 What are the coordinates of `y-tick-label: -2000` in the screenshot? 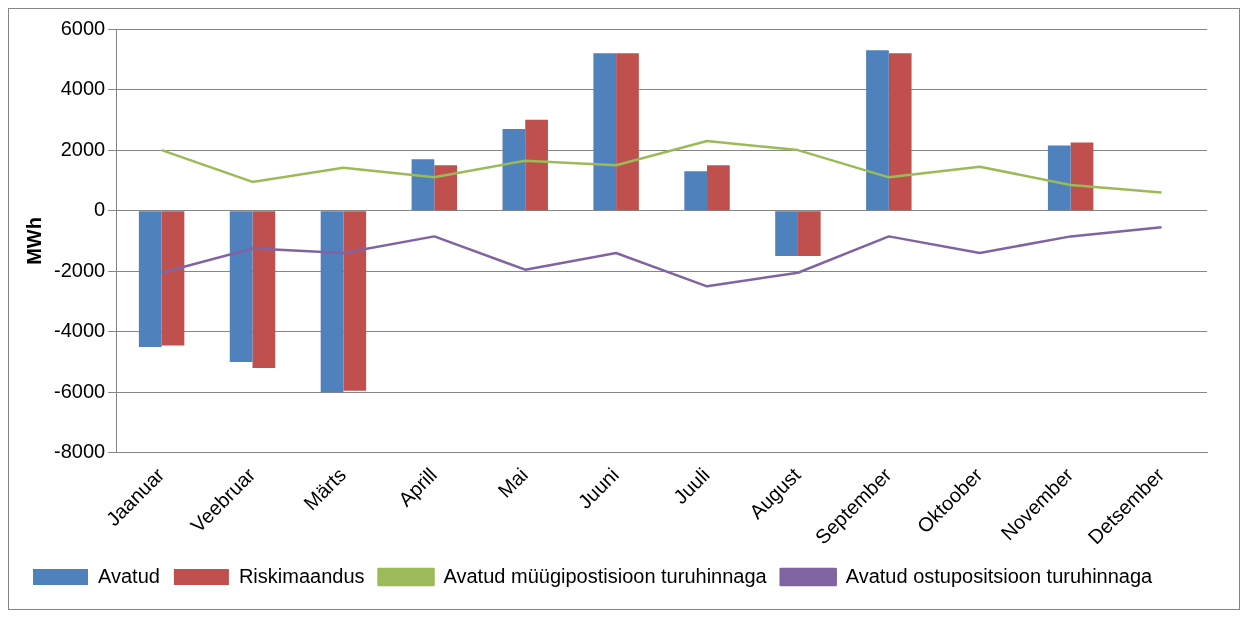 It's located at (80, 269).